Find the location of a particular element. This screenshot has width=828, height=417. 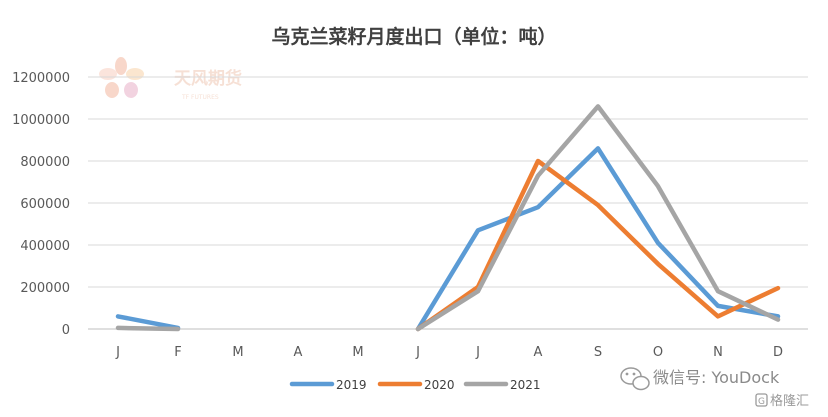

logo-subtext: TF FUTURES is located at coordinates (200, 97).